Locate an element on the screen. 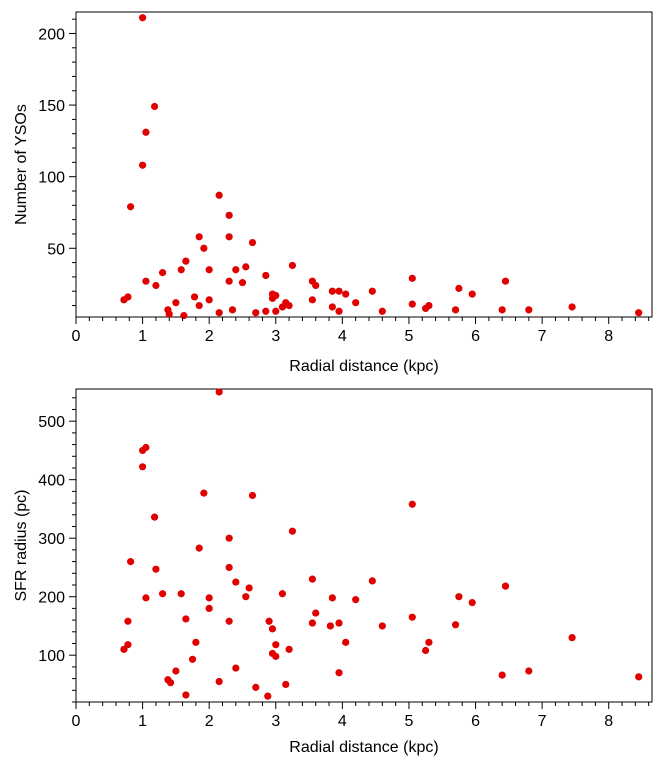 This screenshot has height=761, width=659. bottom-x-tick-label: 6 is located at coordinates (475, 721).